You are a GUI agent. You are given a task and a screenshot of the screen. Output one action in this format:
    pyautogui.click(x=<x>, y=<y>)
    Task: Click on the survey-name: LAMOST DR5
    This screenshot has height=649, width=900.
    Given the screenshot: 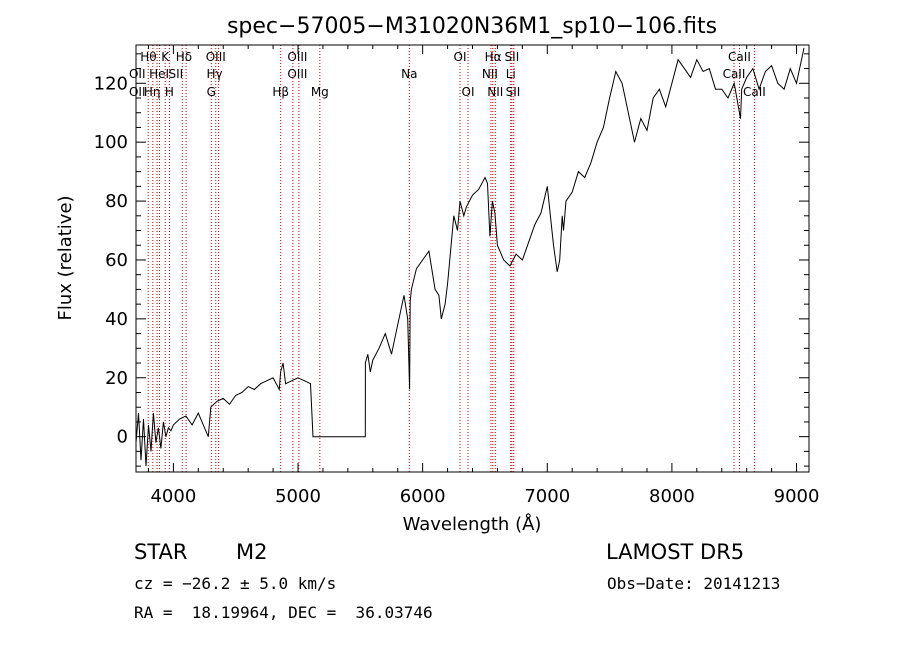 What is the action you would take?
    pyautogui.click(x=675, y=552)
    